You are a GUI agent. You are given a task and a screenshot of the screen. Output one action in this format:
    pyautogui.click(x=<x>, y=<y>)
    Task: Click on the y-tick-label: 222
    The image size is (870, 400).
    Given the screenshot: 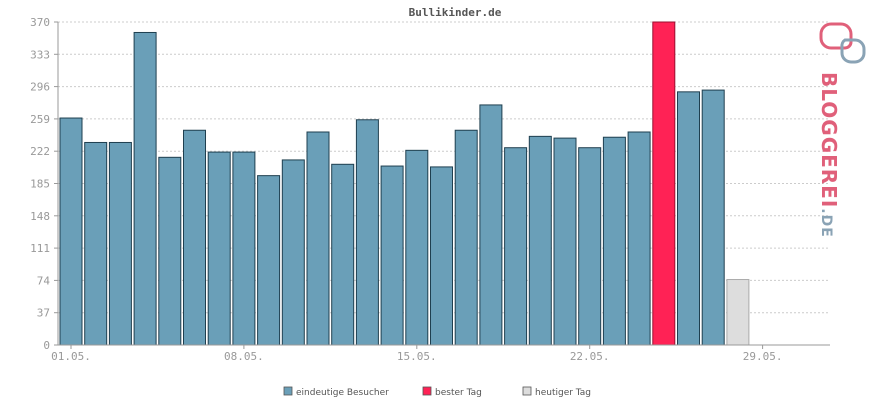 What is the action you would take?
    pyautogui.click(x=40, y=151)
    